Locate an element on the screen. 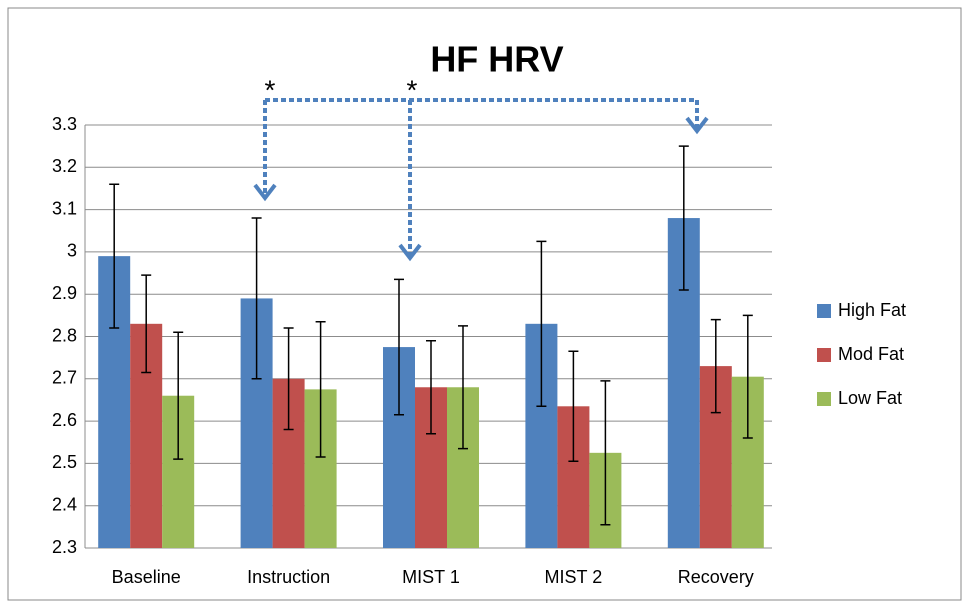 The height and width of the screenshot is (611, 969). y-tick-label: 2.5 is located at coordinates (64, 462).